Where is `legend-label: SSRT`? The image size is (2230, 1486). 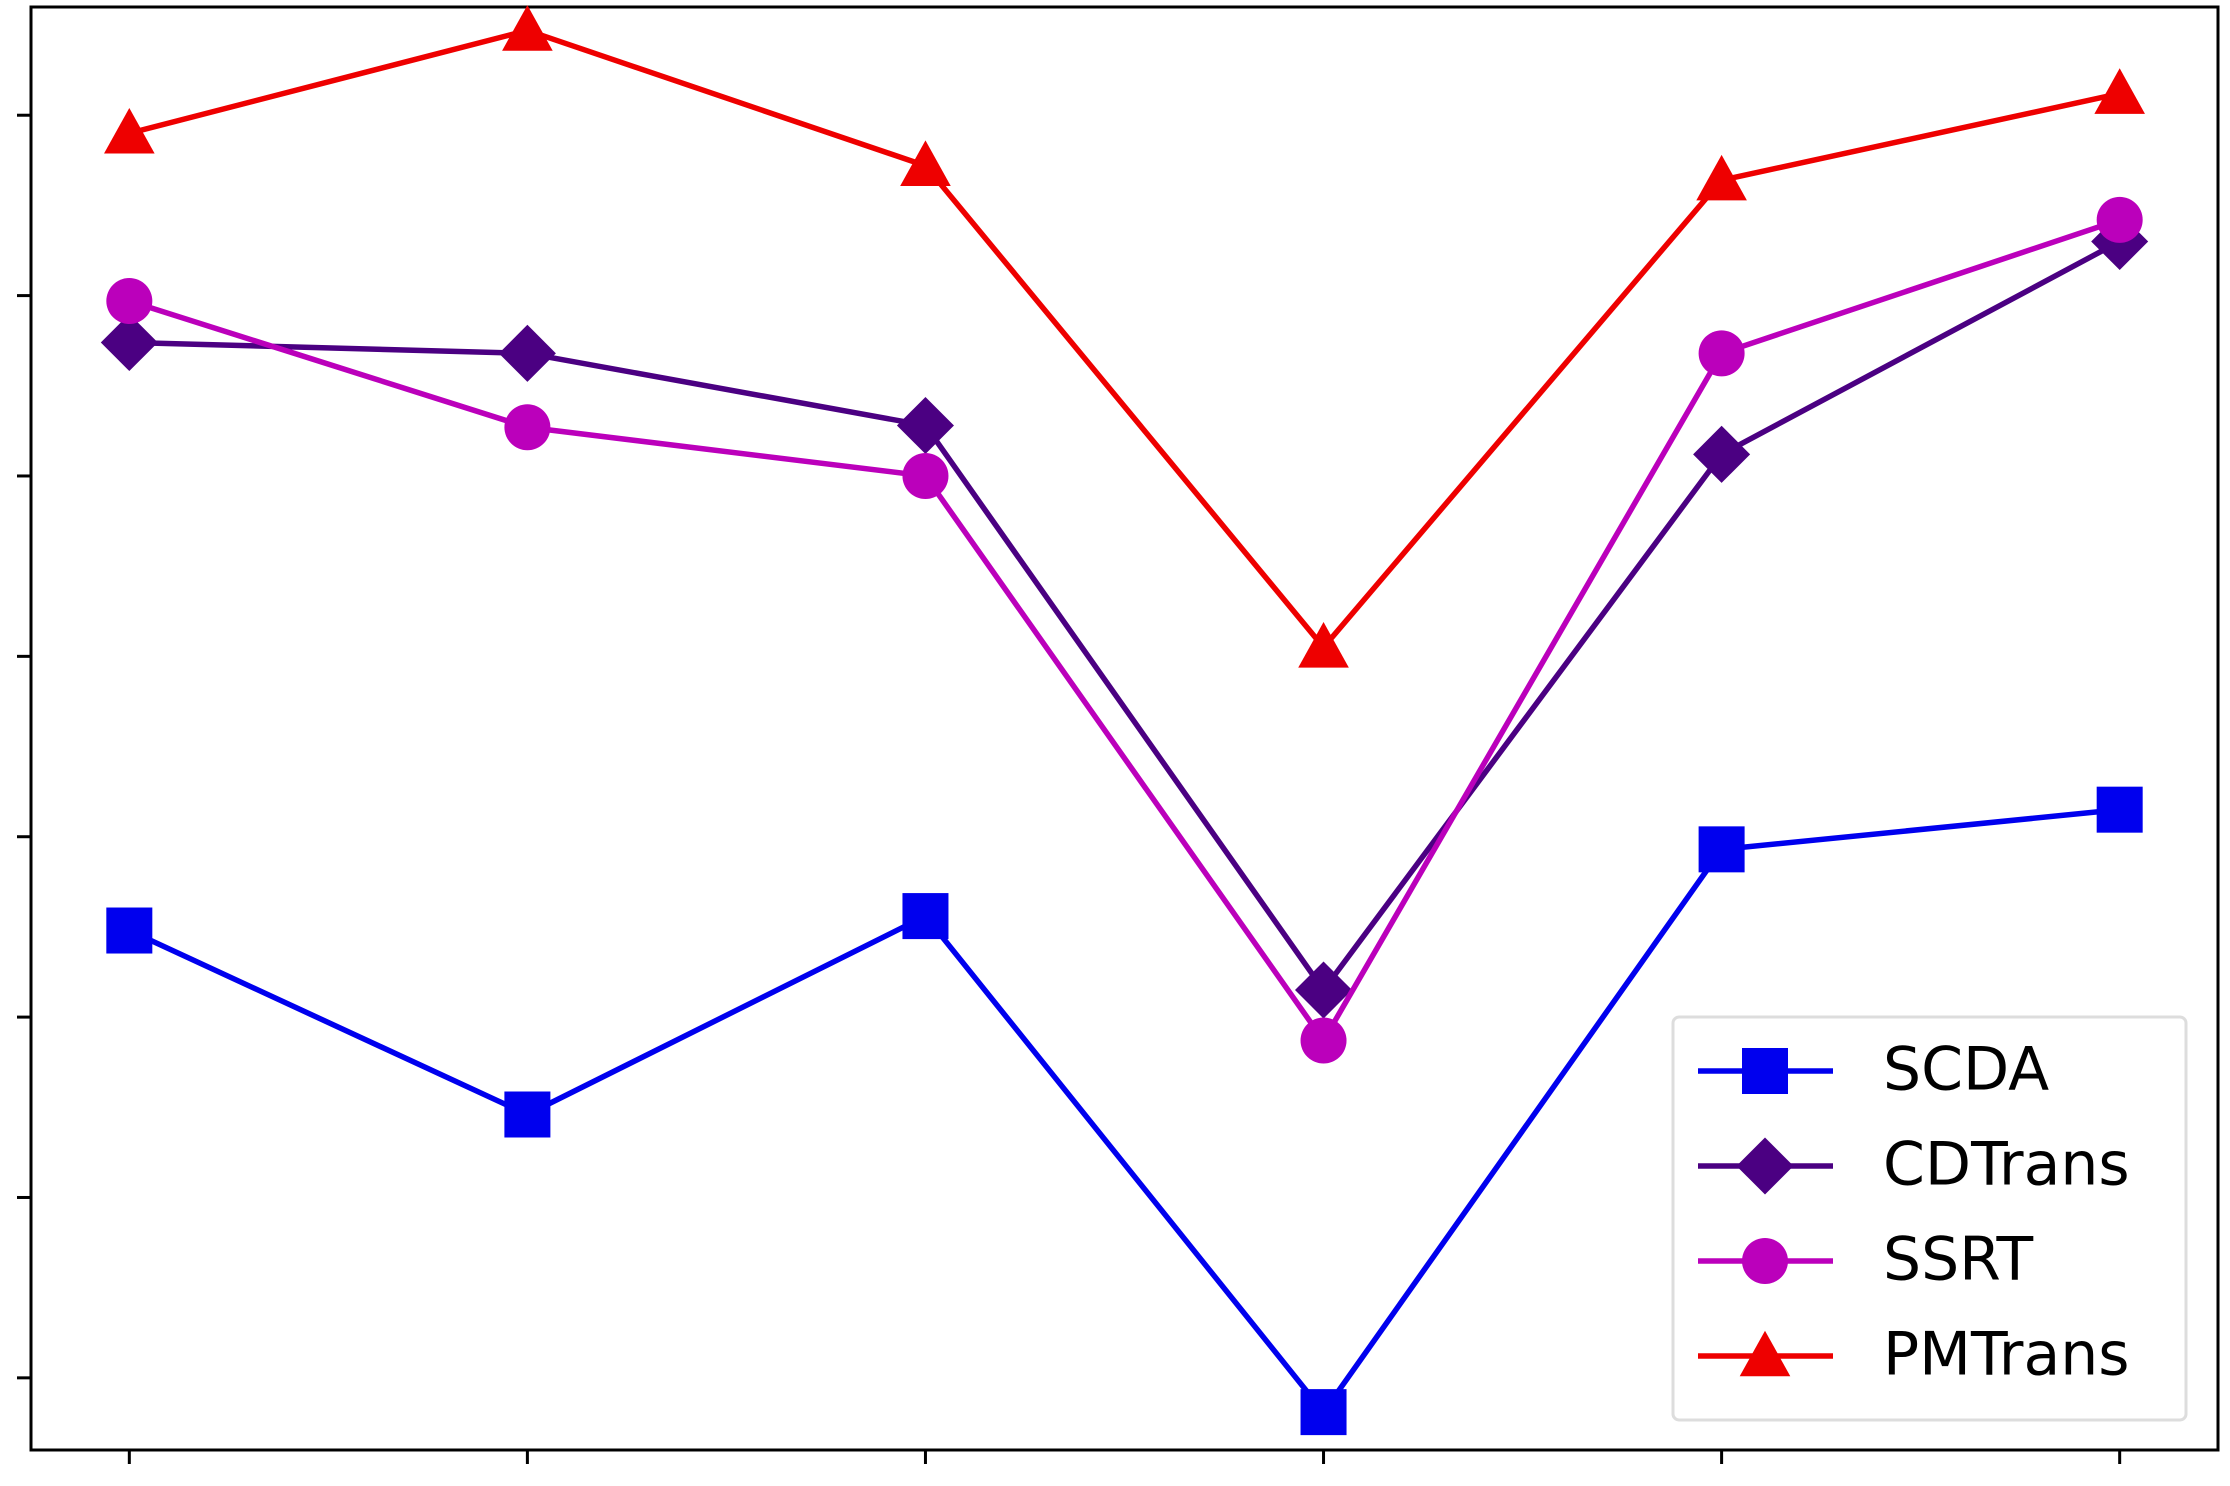 legend-label: SSRT is located at coordinates (1958, 1260).